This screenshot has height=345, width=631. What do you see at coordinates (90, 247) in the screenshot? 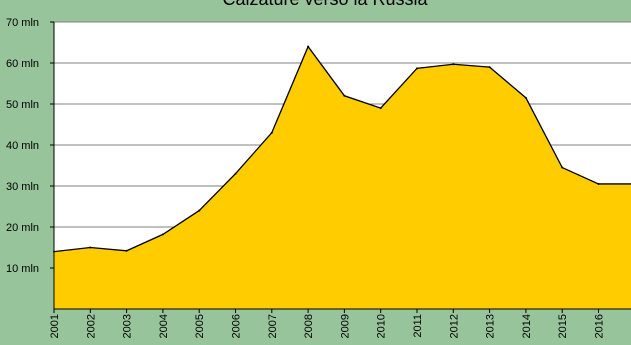
I see `data-point-2002` at bounding box center [90, 247].